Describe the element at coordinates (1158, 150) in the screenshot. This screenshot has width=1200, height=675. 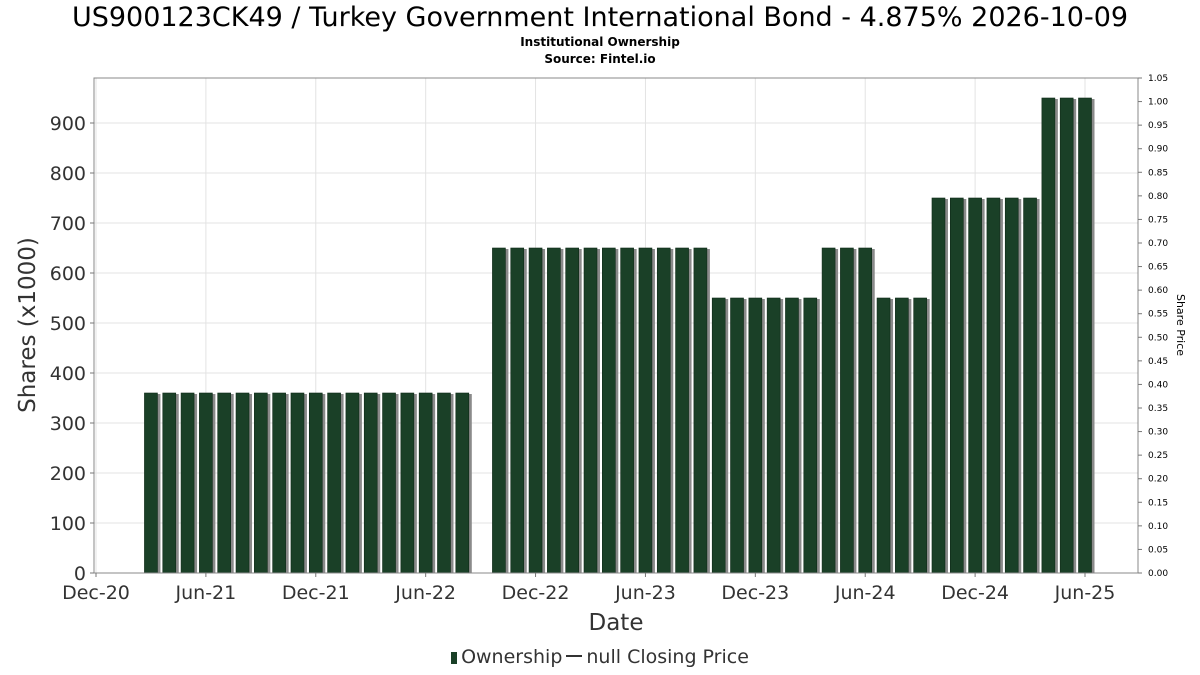
I see `y2-tick-label: 0.90` at that location.